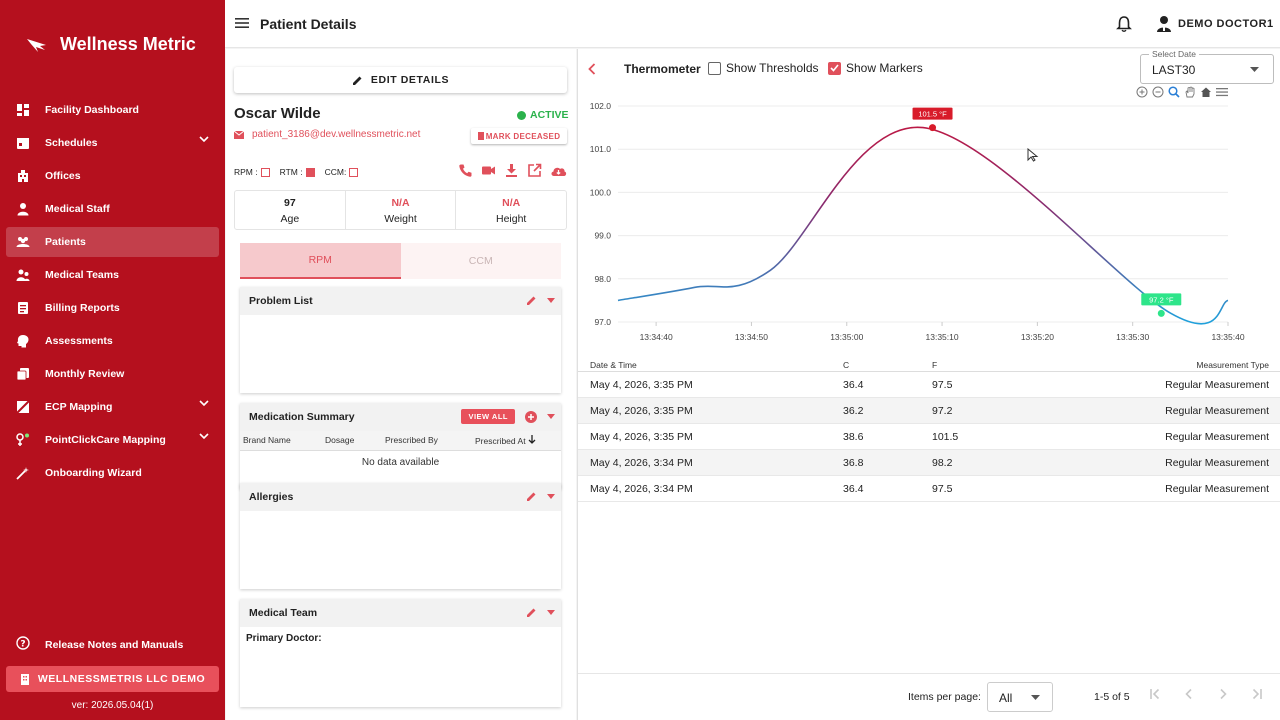 Image resolution: width=1280 pixels, height=720 pixels. Describe the element at coordinates (23, 110) in the screenshot. I see `dashboard-icon` at that location.